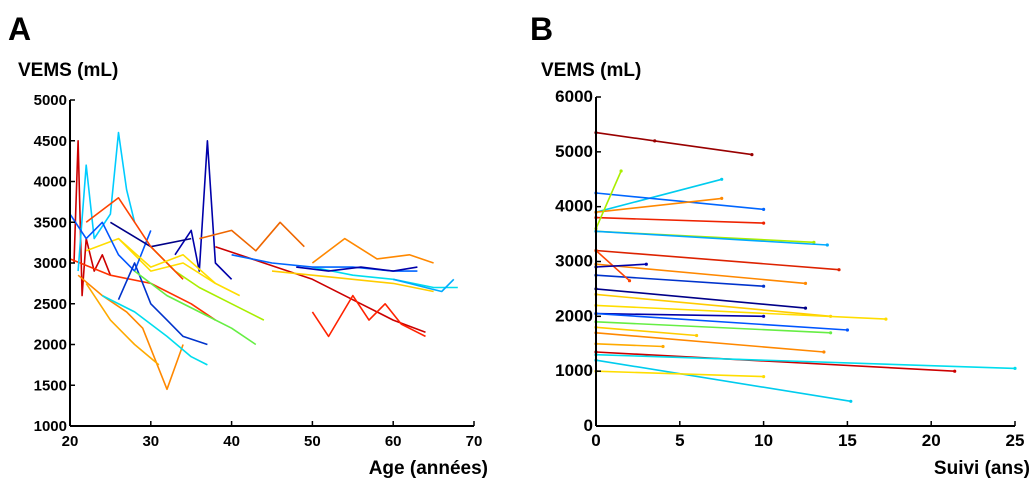 The height and width of the screenshot is (482, 1032). Describe the element at coordinates (574, 315) in the screenshot. I see `panel-b-y-tick-label: 2000` at that location.